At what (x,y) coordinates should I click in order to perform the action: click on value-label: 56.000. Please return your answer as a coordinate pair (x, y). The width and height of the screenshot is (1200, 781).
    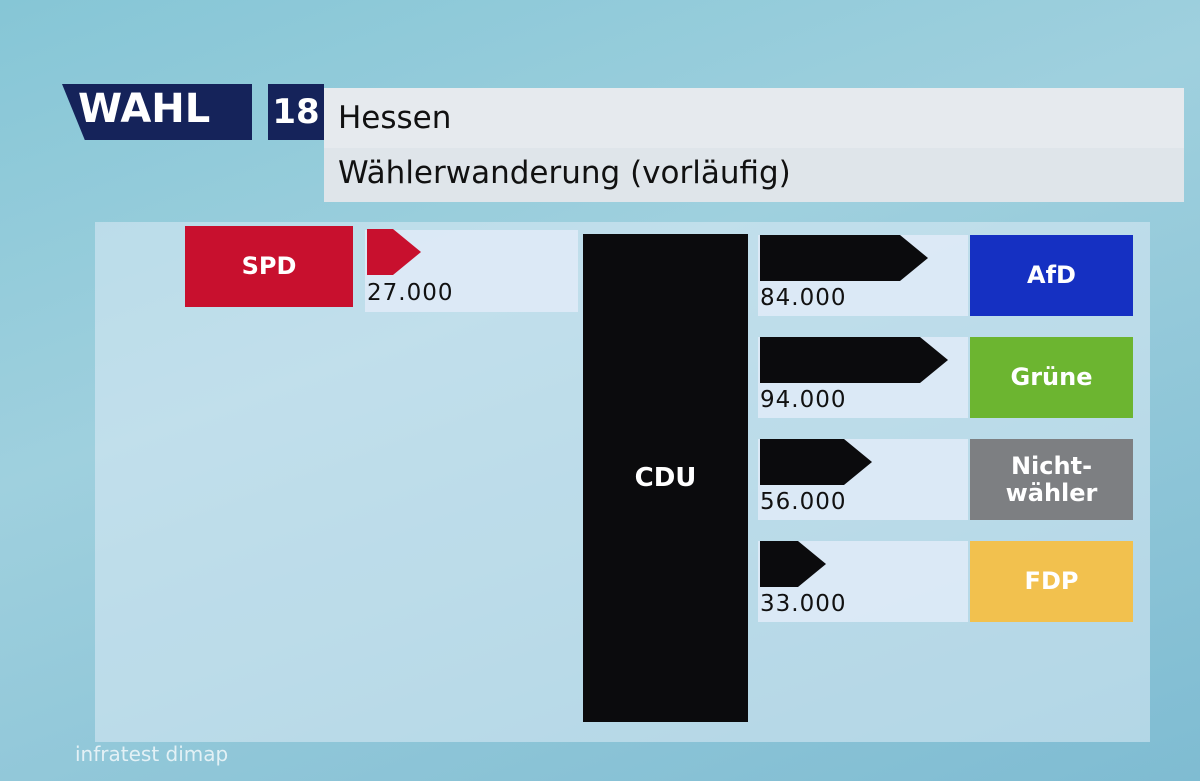
    Looking at the image, I should click on (803, 502).